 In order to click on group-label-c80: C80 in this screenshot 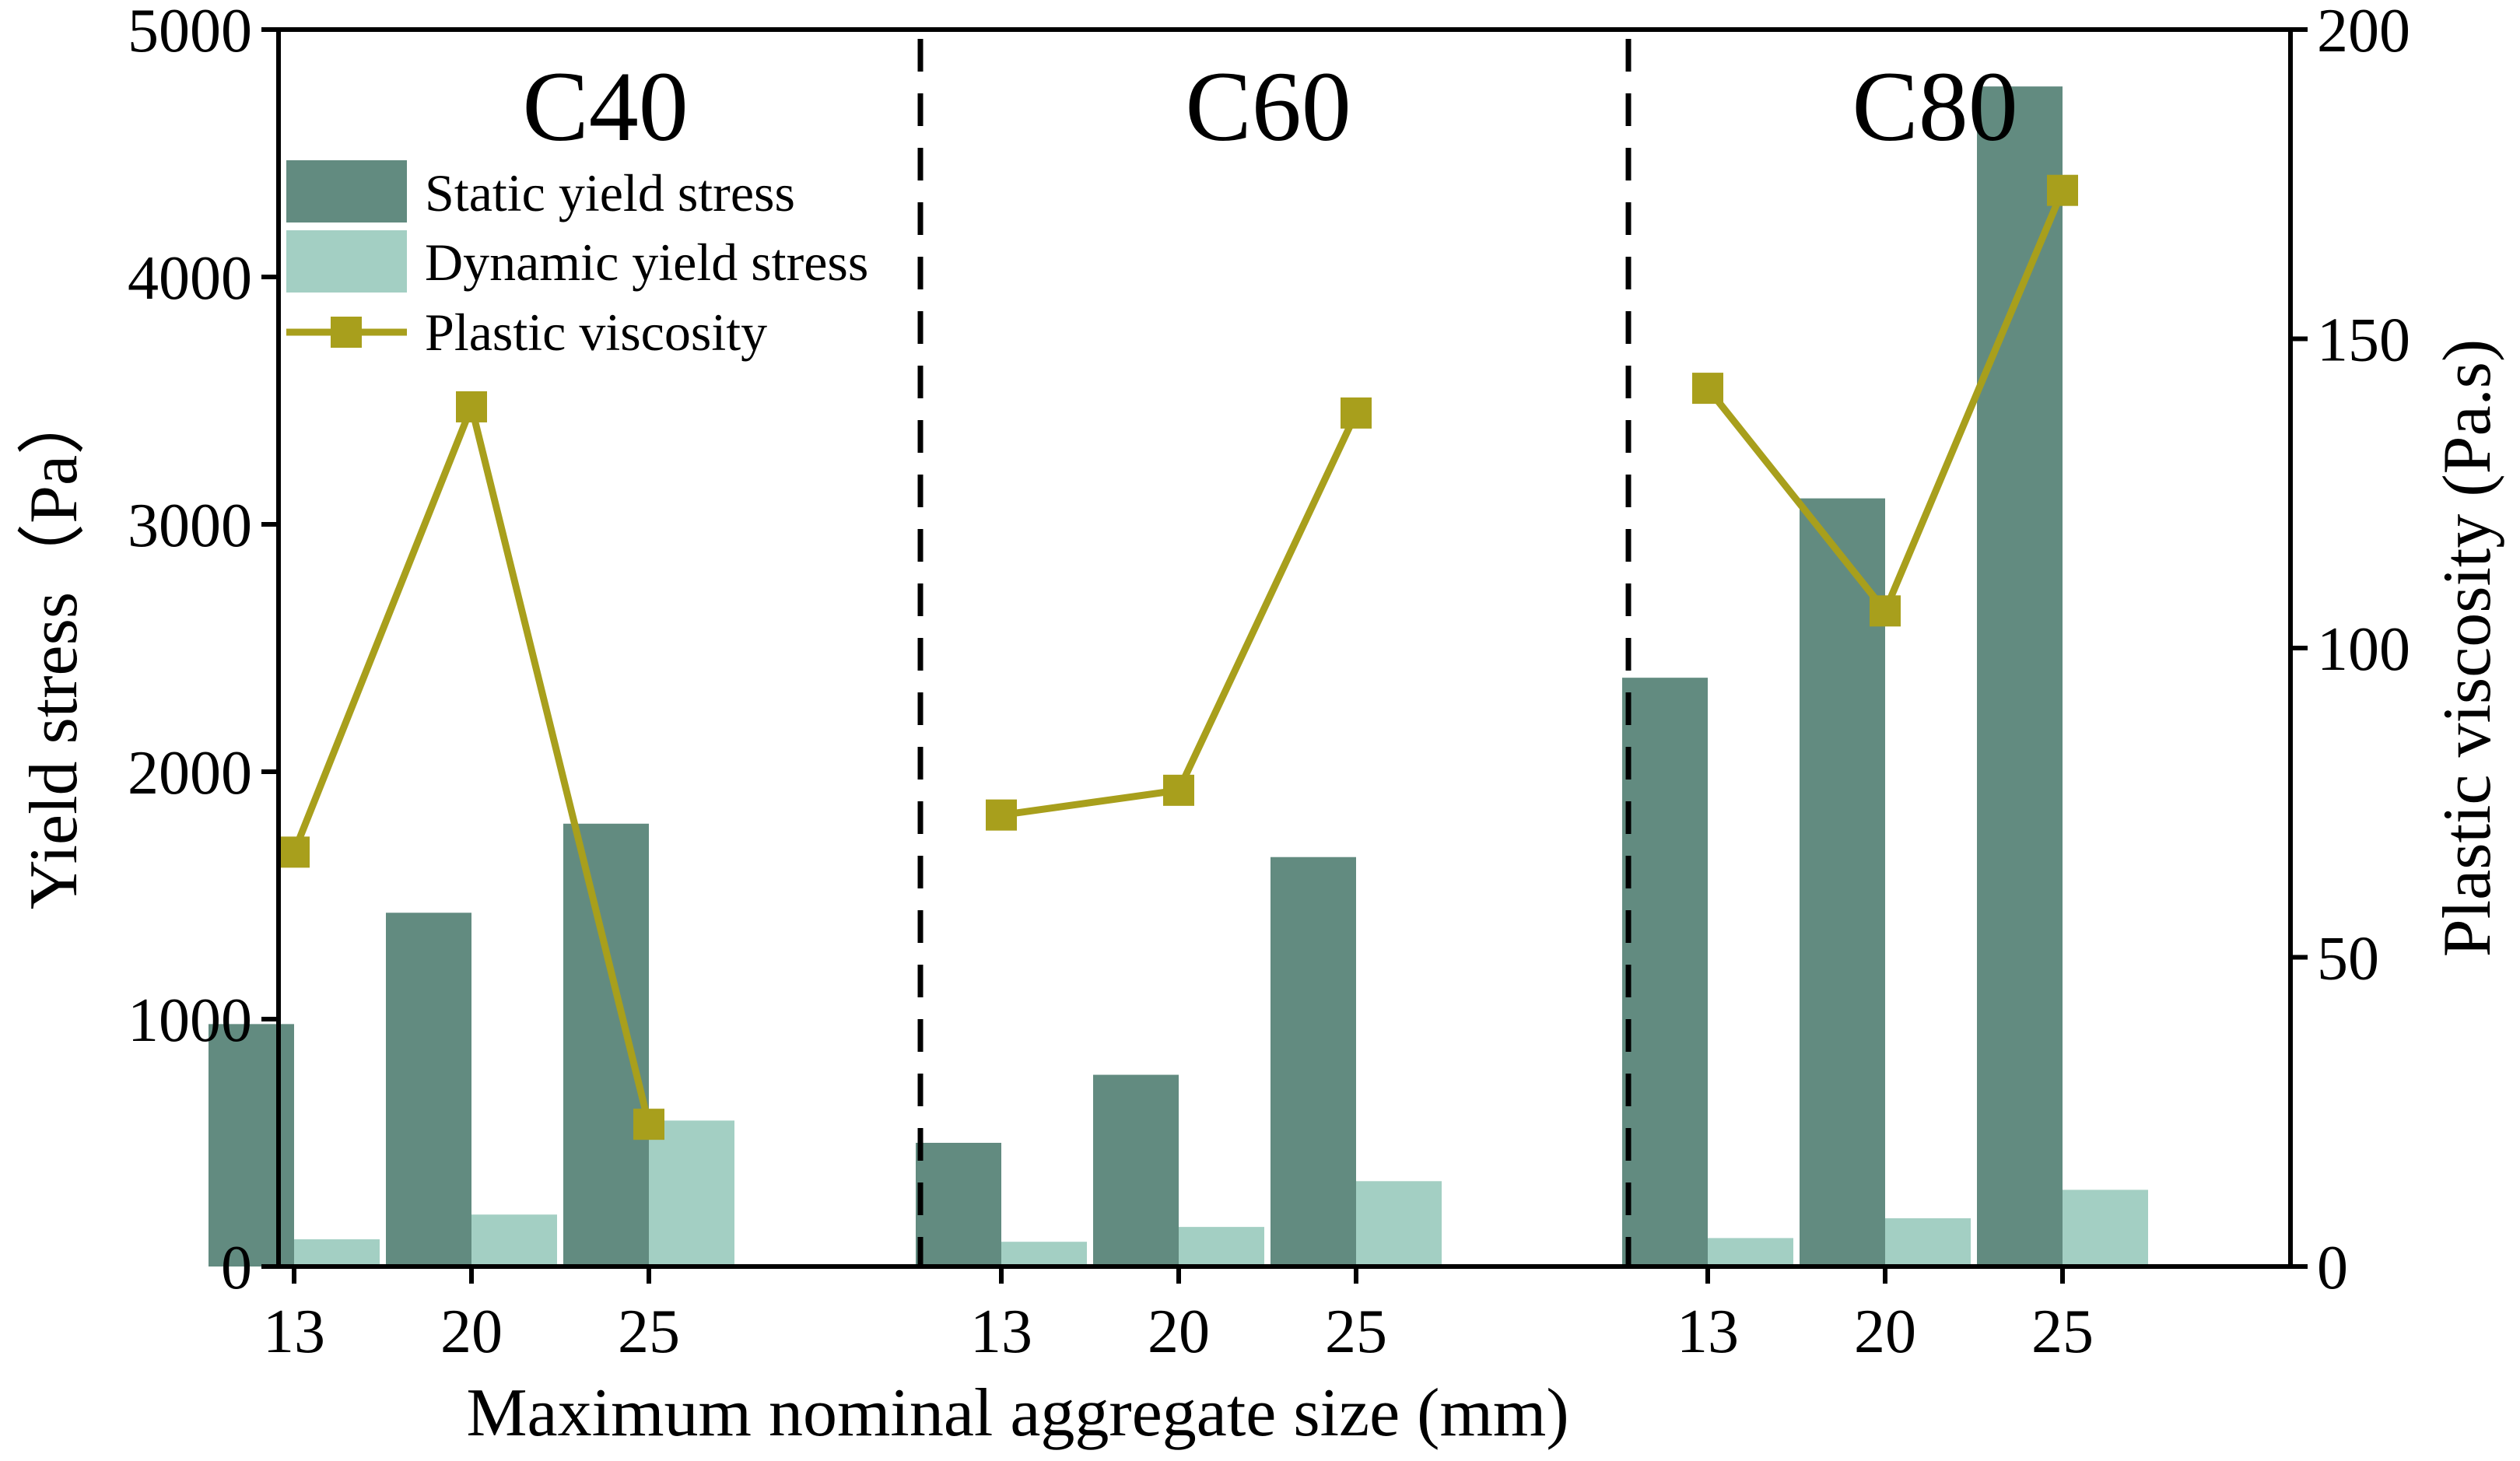, I will do `click(1935, 106)`.